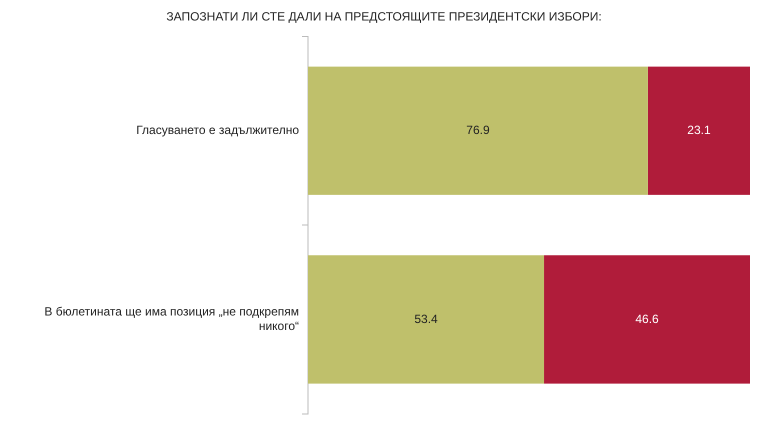 Image resolution: width=768 pixels, height=432 pixels. Describe the element at coordinates (647, 319) in the screenshot. I see `data-label: 46.6` at that location.